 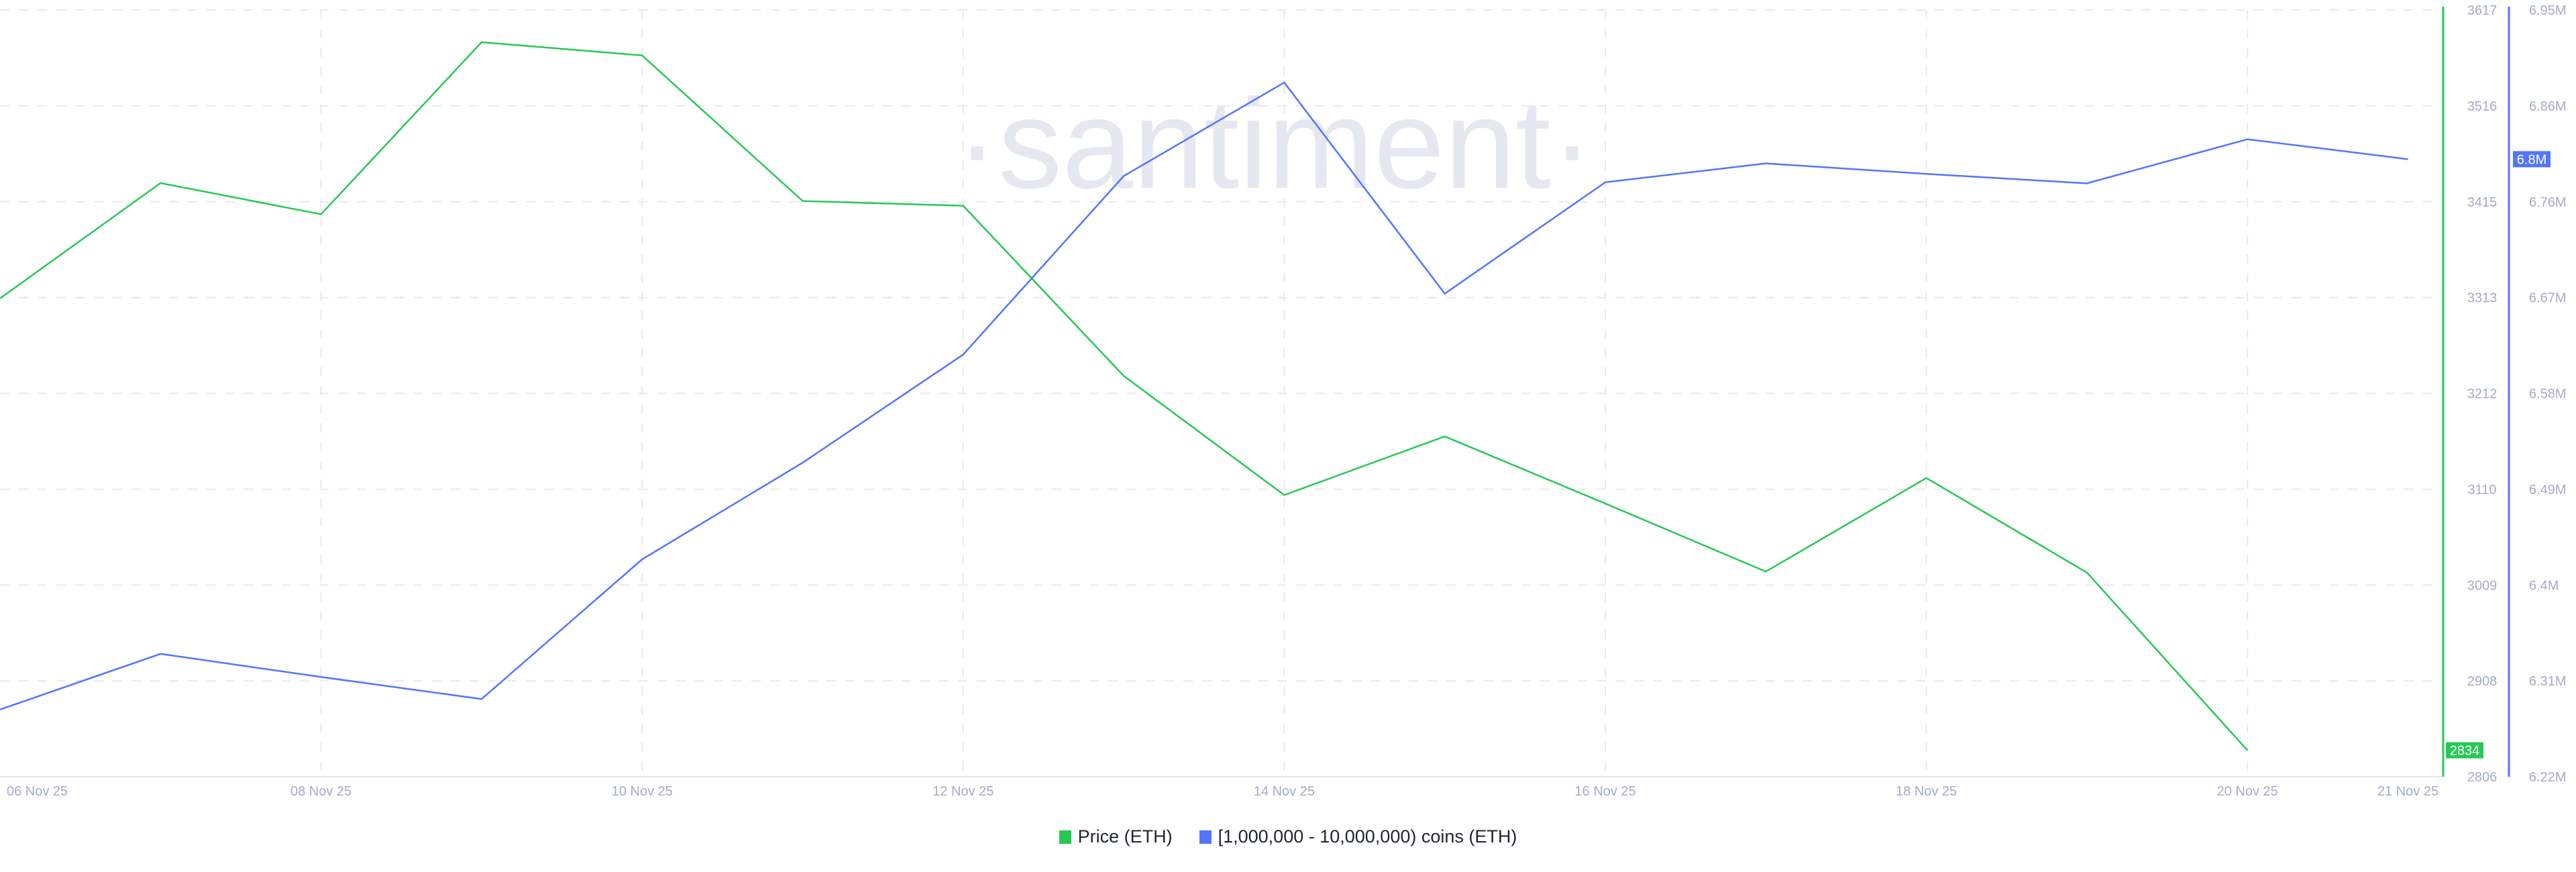 What do you see at coordinates (1125, 836) in the screenshot?
I see `legend-label-price: Price (ETH)` at bounding box center [1125, 836].